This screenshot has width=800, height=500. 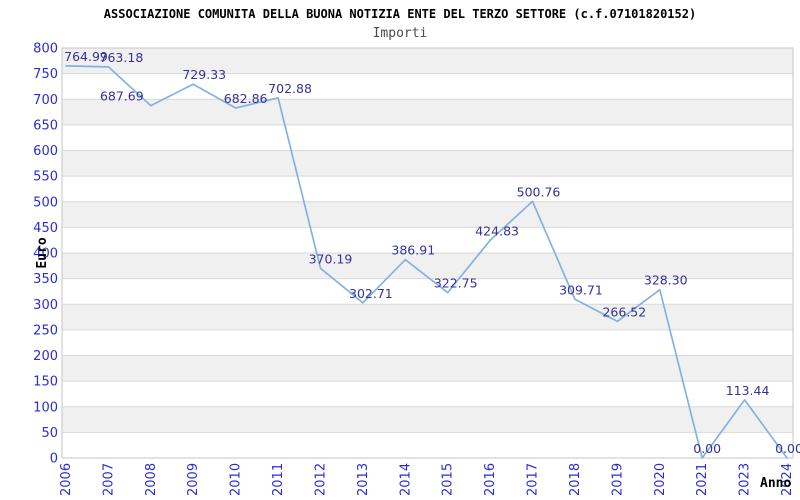 What do you see at coordinates (290, 88) in the screenshot?
I see `point-label: 702.88` at bounding box center [290, 88].